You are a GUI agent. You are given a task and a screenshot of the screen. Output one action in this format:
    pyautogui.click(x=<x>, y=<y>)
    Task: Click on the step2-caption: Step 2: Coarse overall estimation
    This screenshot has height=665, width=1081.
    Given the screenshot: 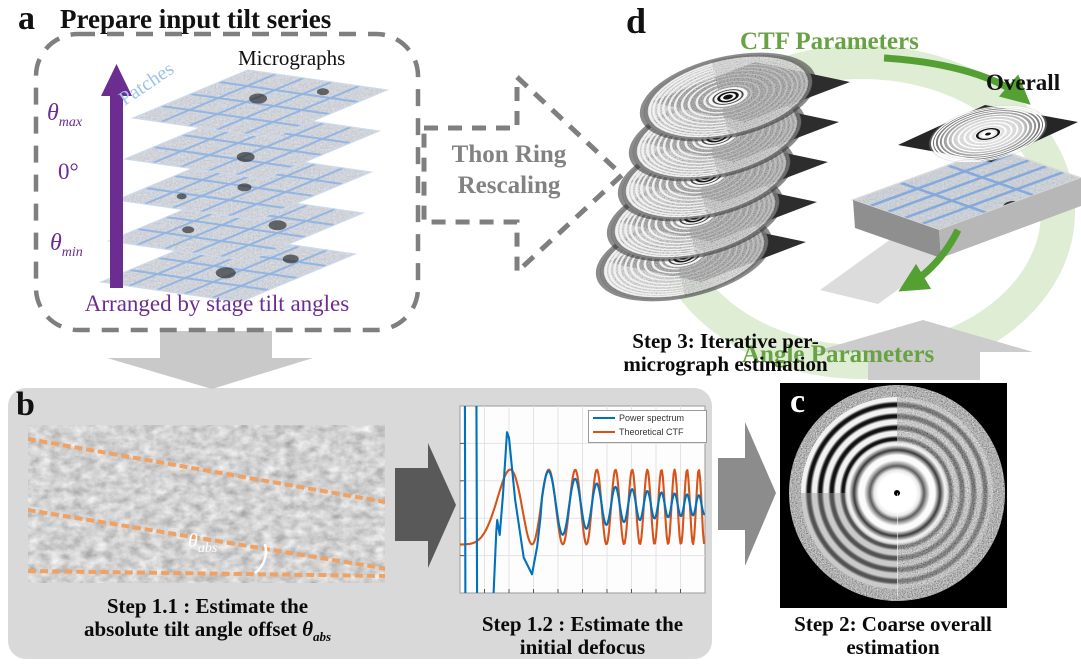 What is the action you would take?
    pyautogui.click(x=893, y=635)
    